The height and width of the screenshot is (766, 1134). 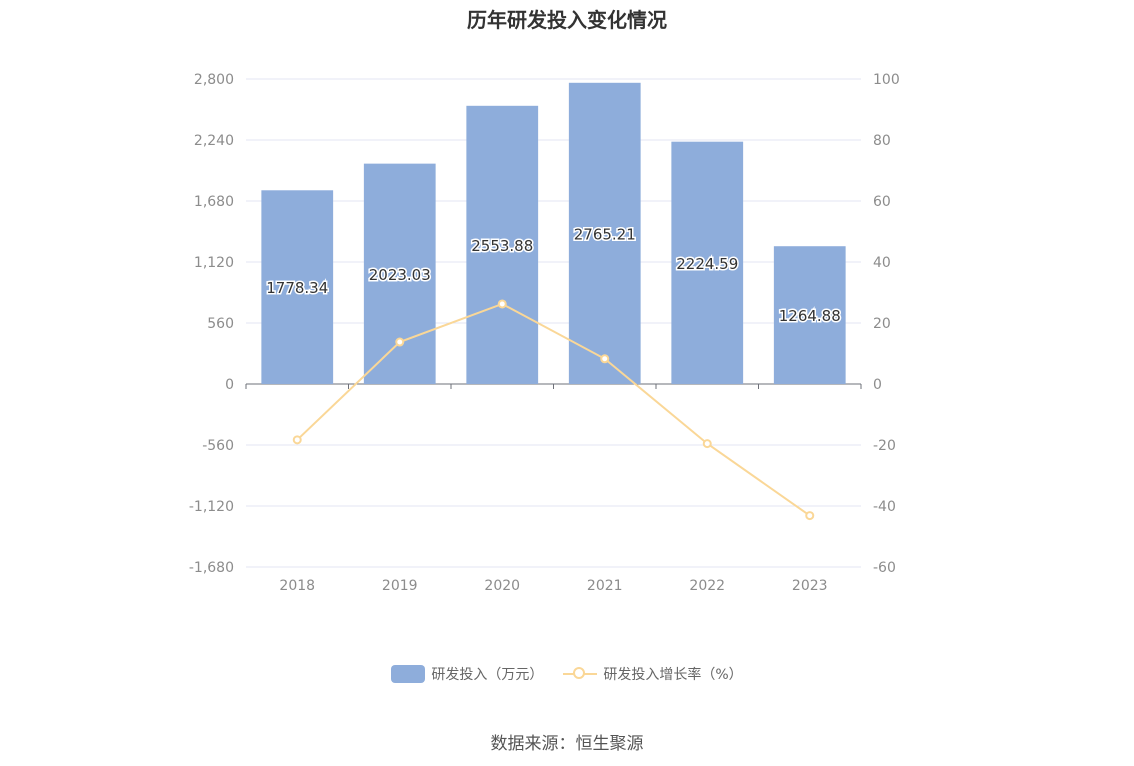 What do you see at coordinates (214, 80) in the screenshot?
I see `y-left-tick-label: 2,800` at bounding box center [214, 80].